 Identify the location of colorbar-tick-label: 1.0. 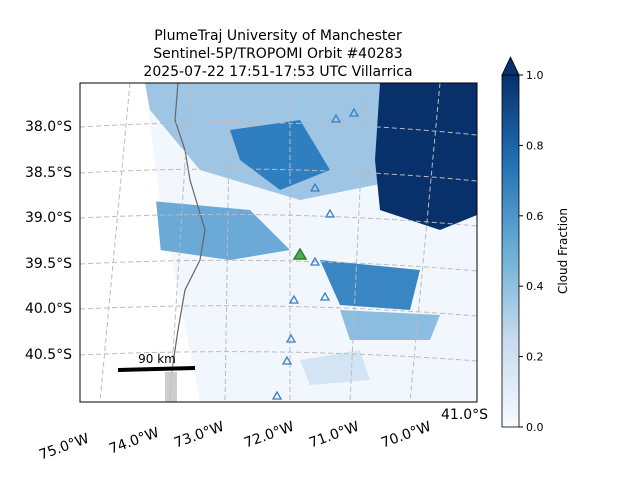
(535, 75).